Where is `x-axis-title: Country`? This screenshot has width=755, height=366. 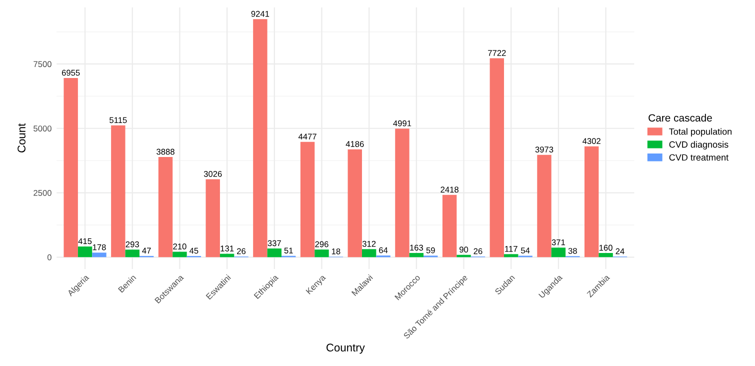
x-axis-title: Country is located at coordinates (345, 349).